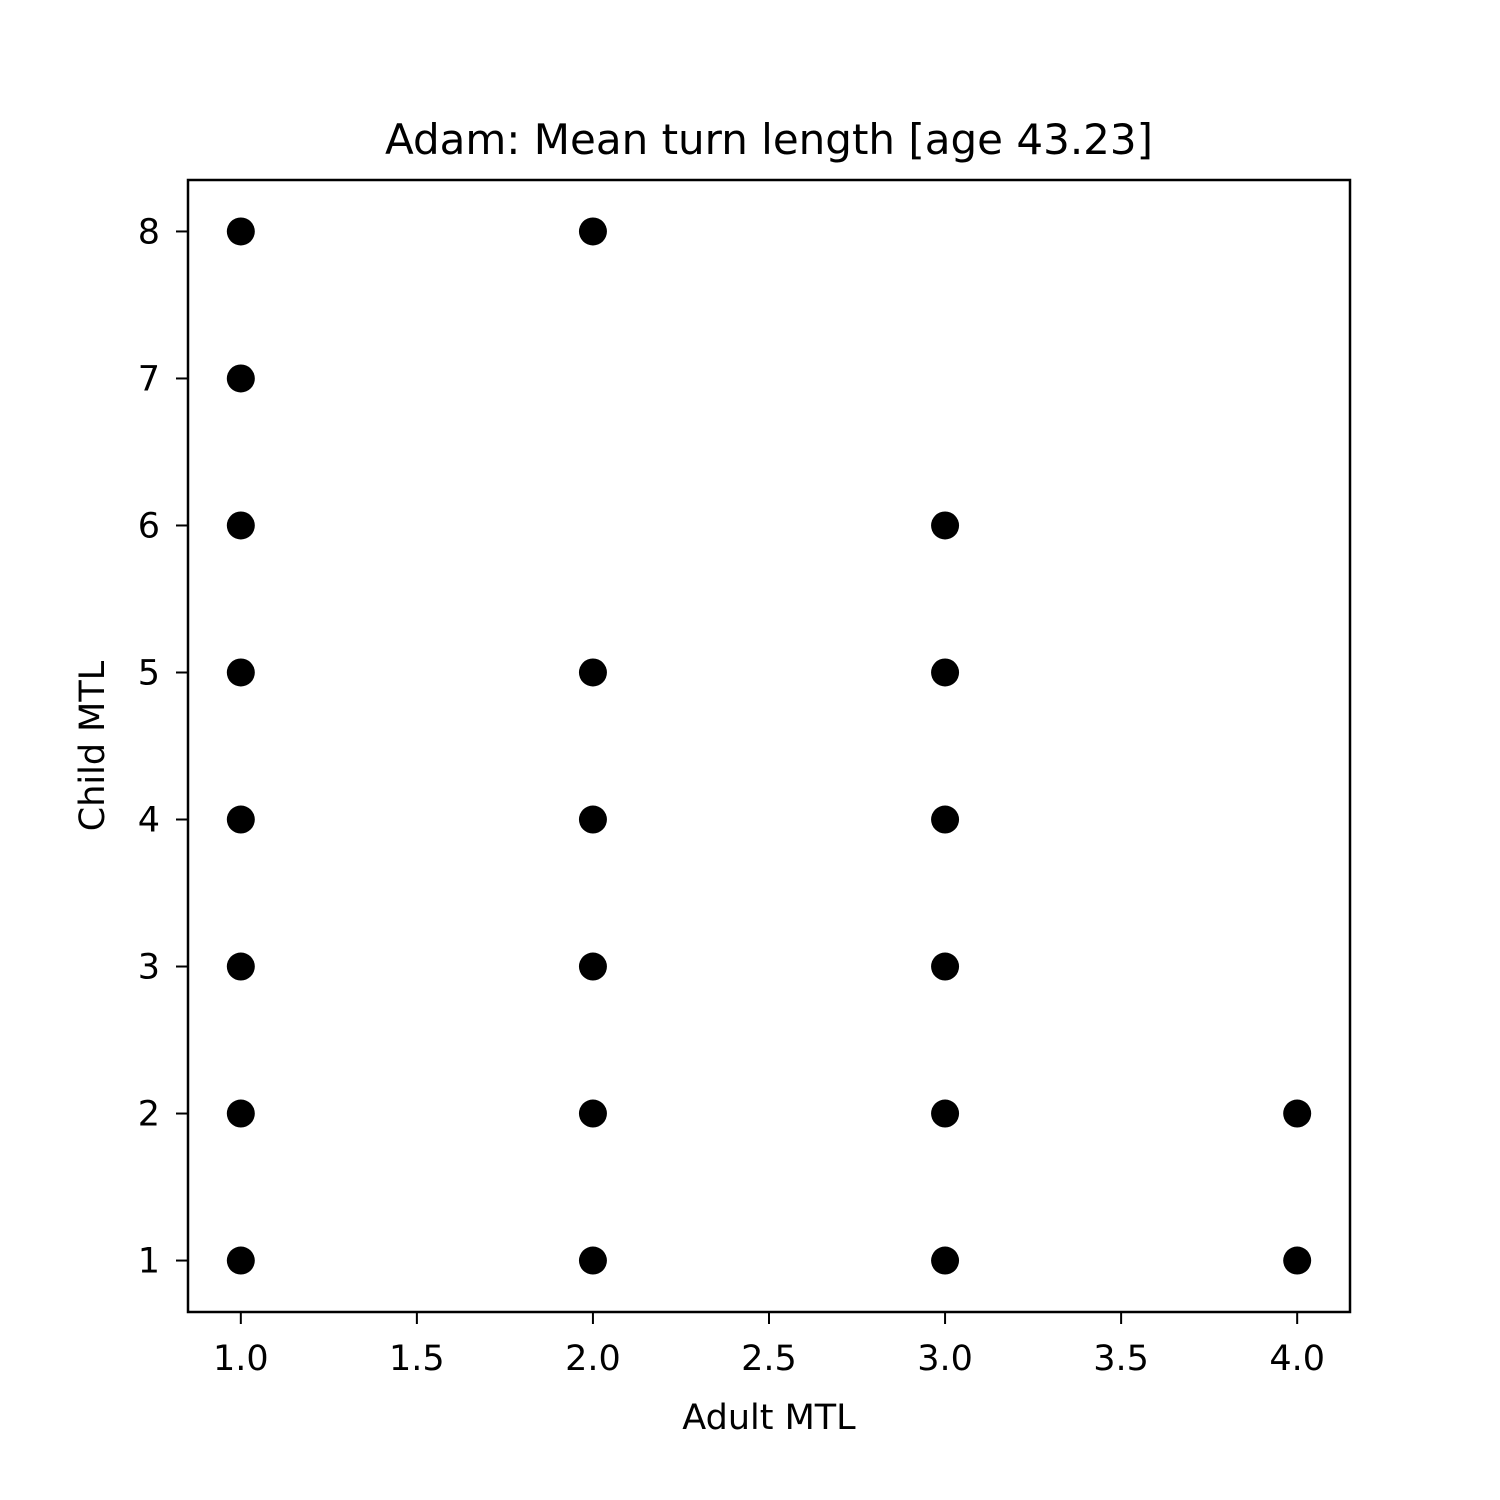 Image resolution: width=1500 pixels, height=1500 pixels. I want to click on y-tick-label: 6, so click(149, 526).